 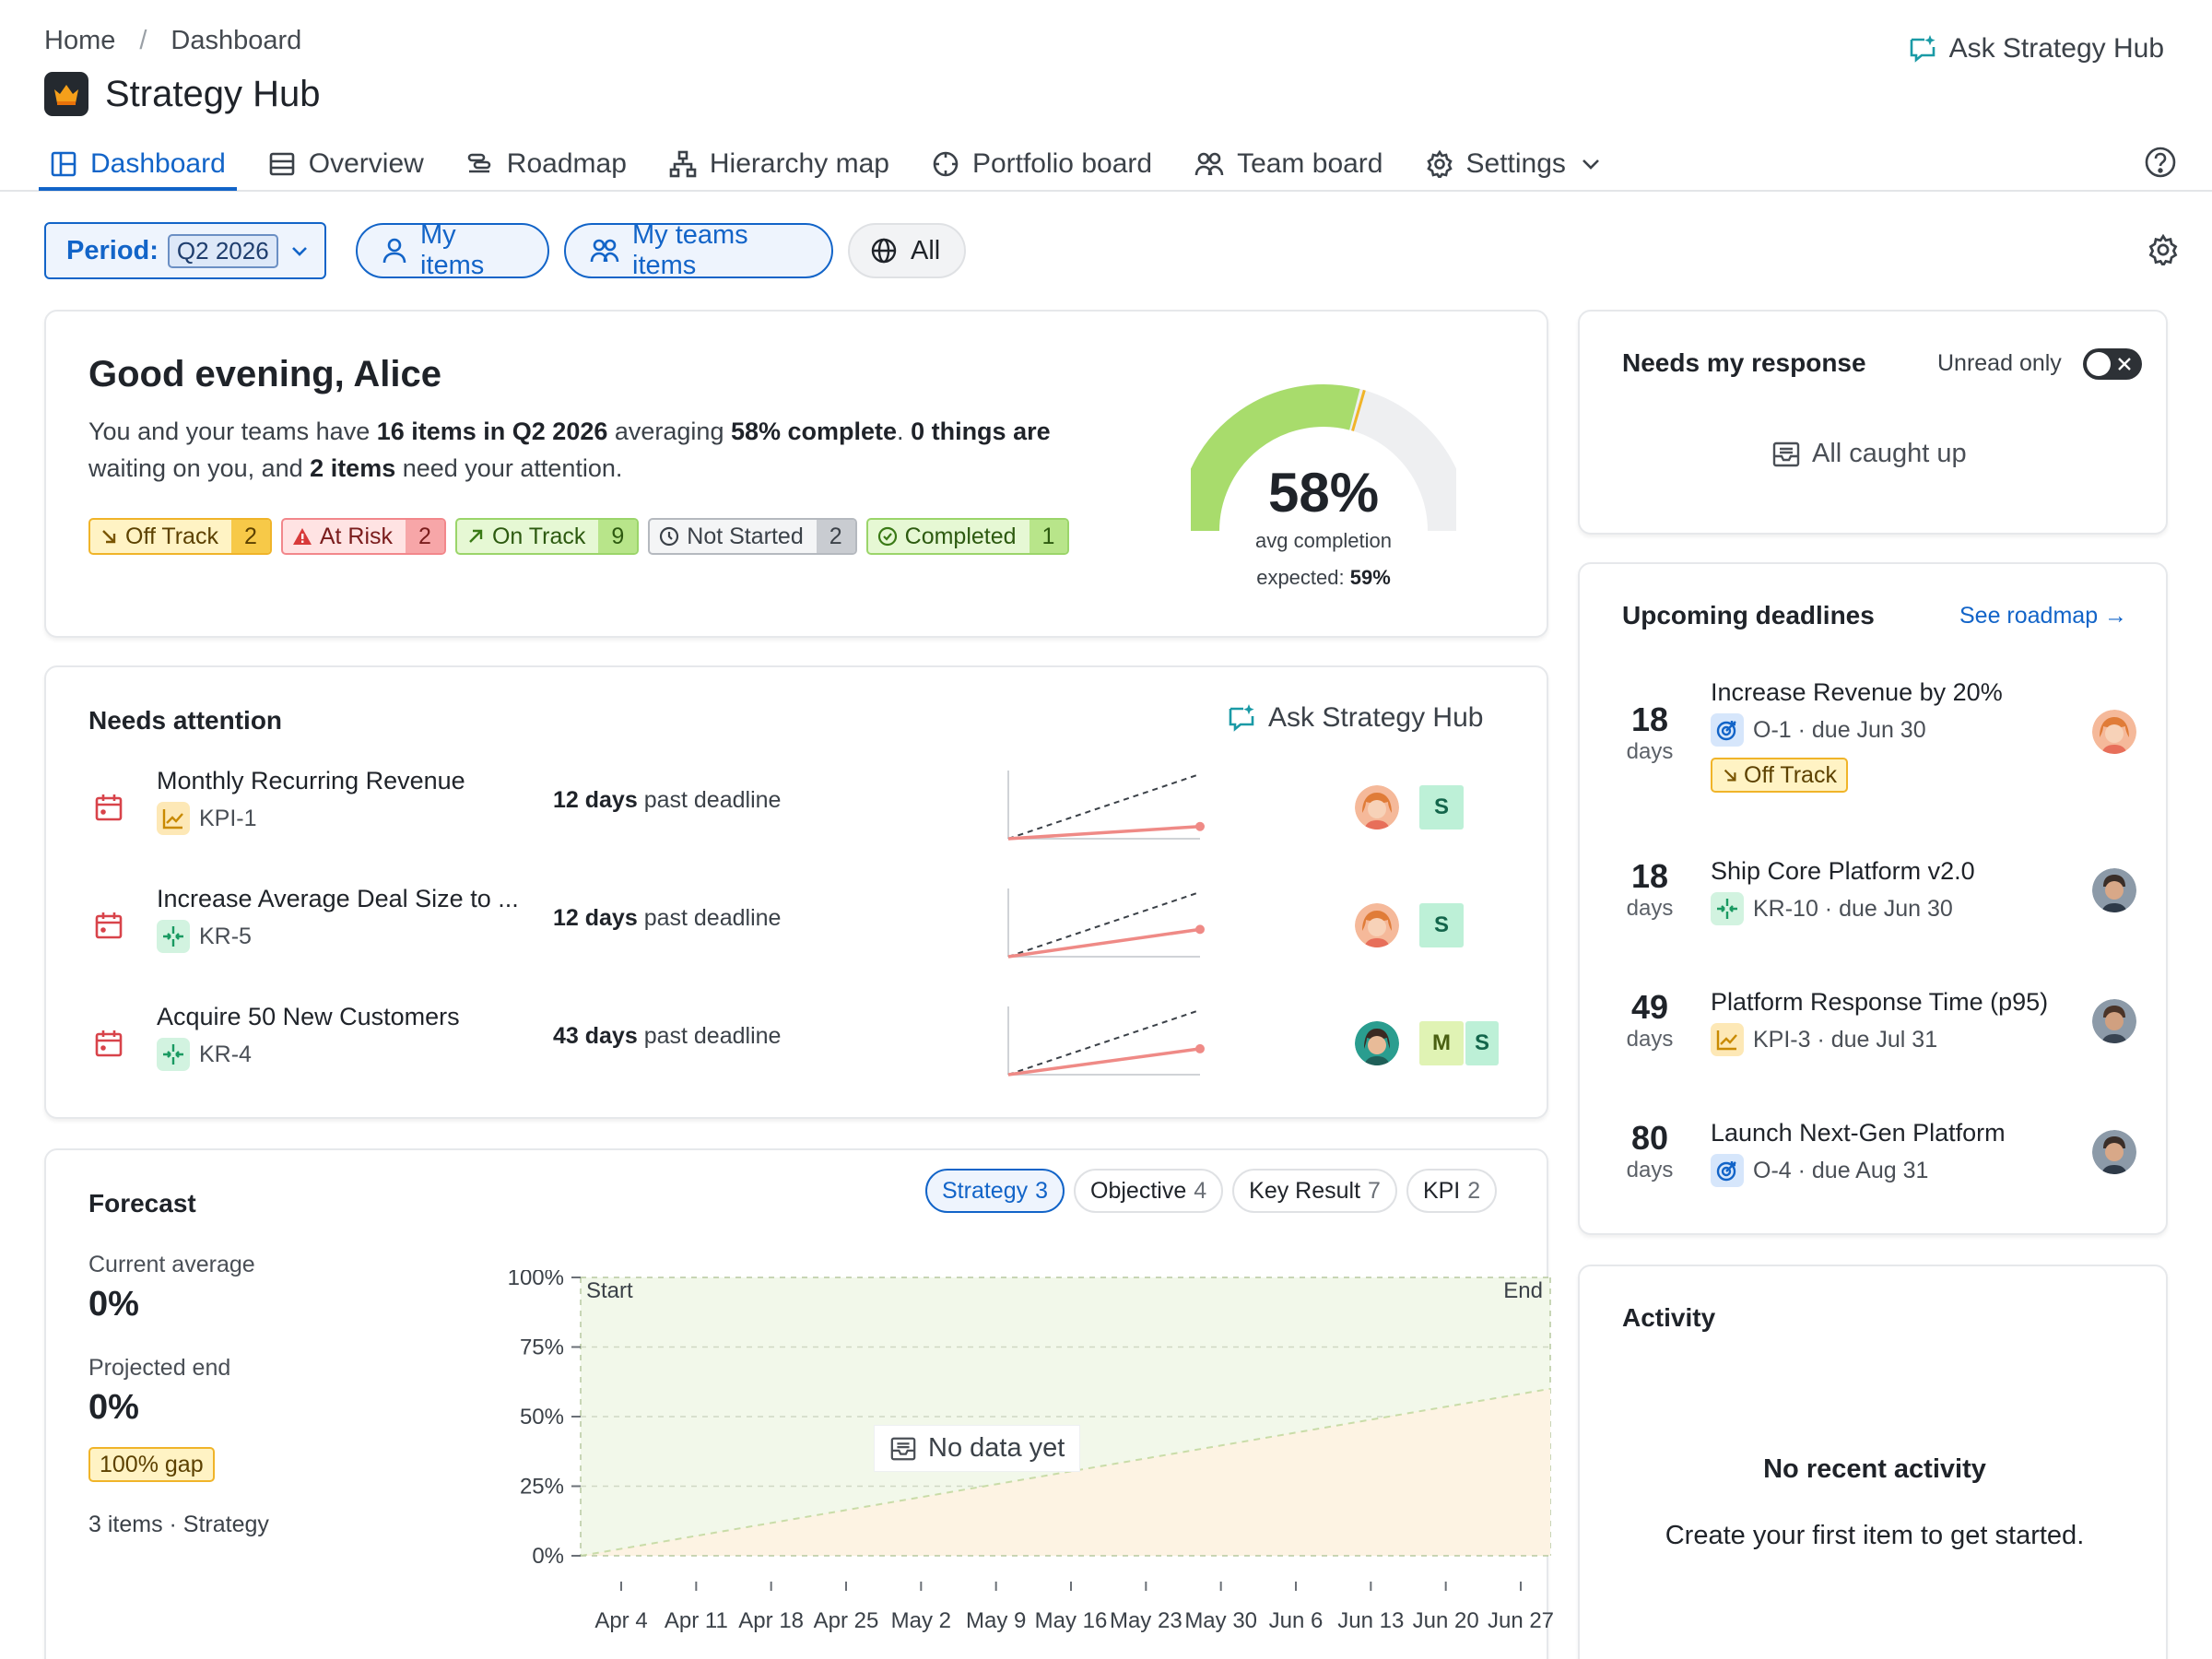 I want to click on x-tick-label: Jun 20, so click(x=1446, y=1620).